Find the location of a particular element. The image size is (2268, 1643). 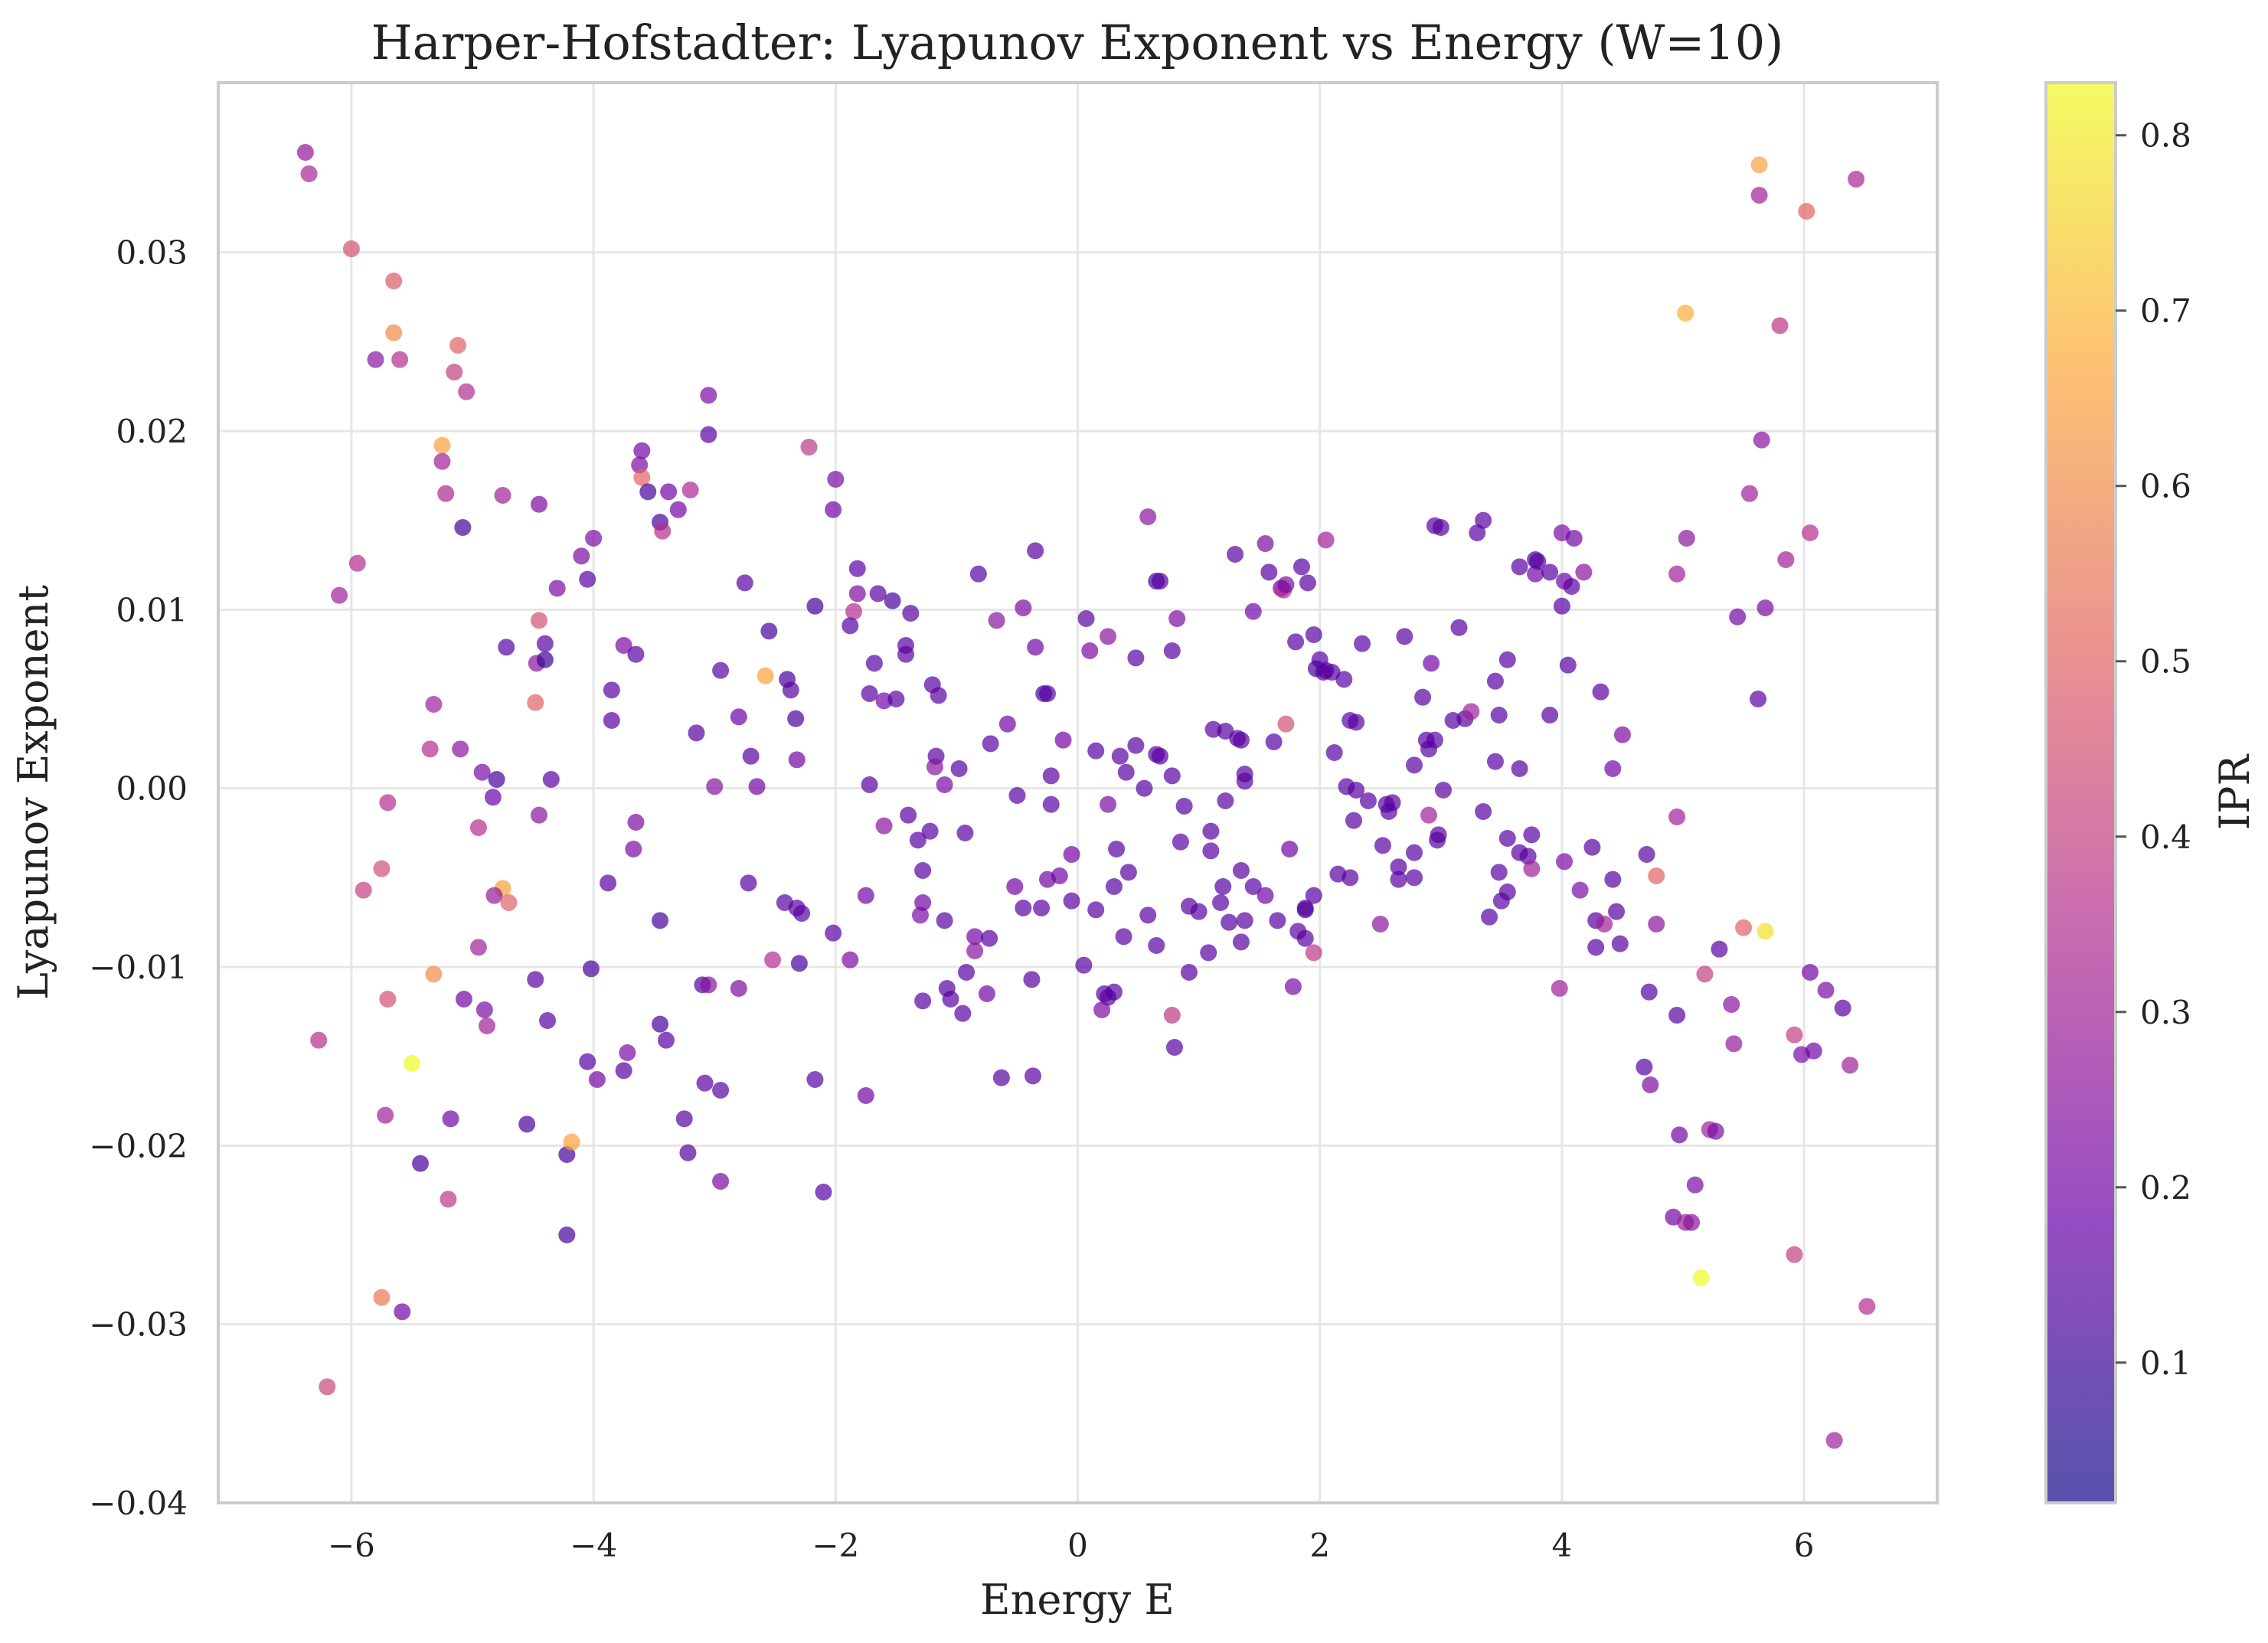

colorbar-tick-label: 0.3 is located at coordinates (2165, 1012).